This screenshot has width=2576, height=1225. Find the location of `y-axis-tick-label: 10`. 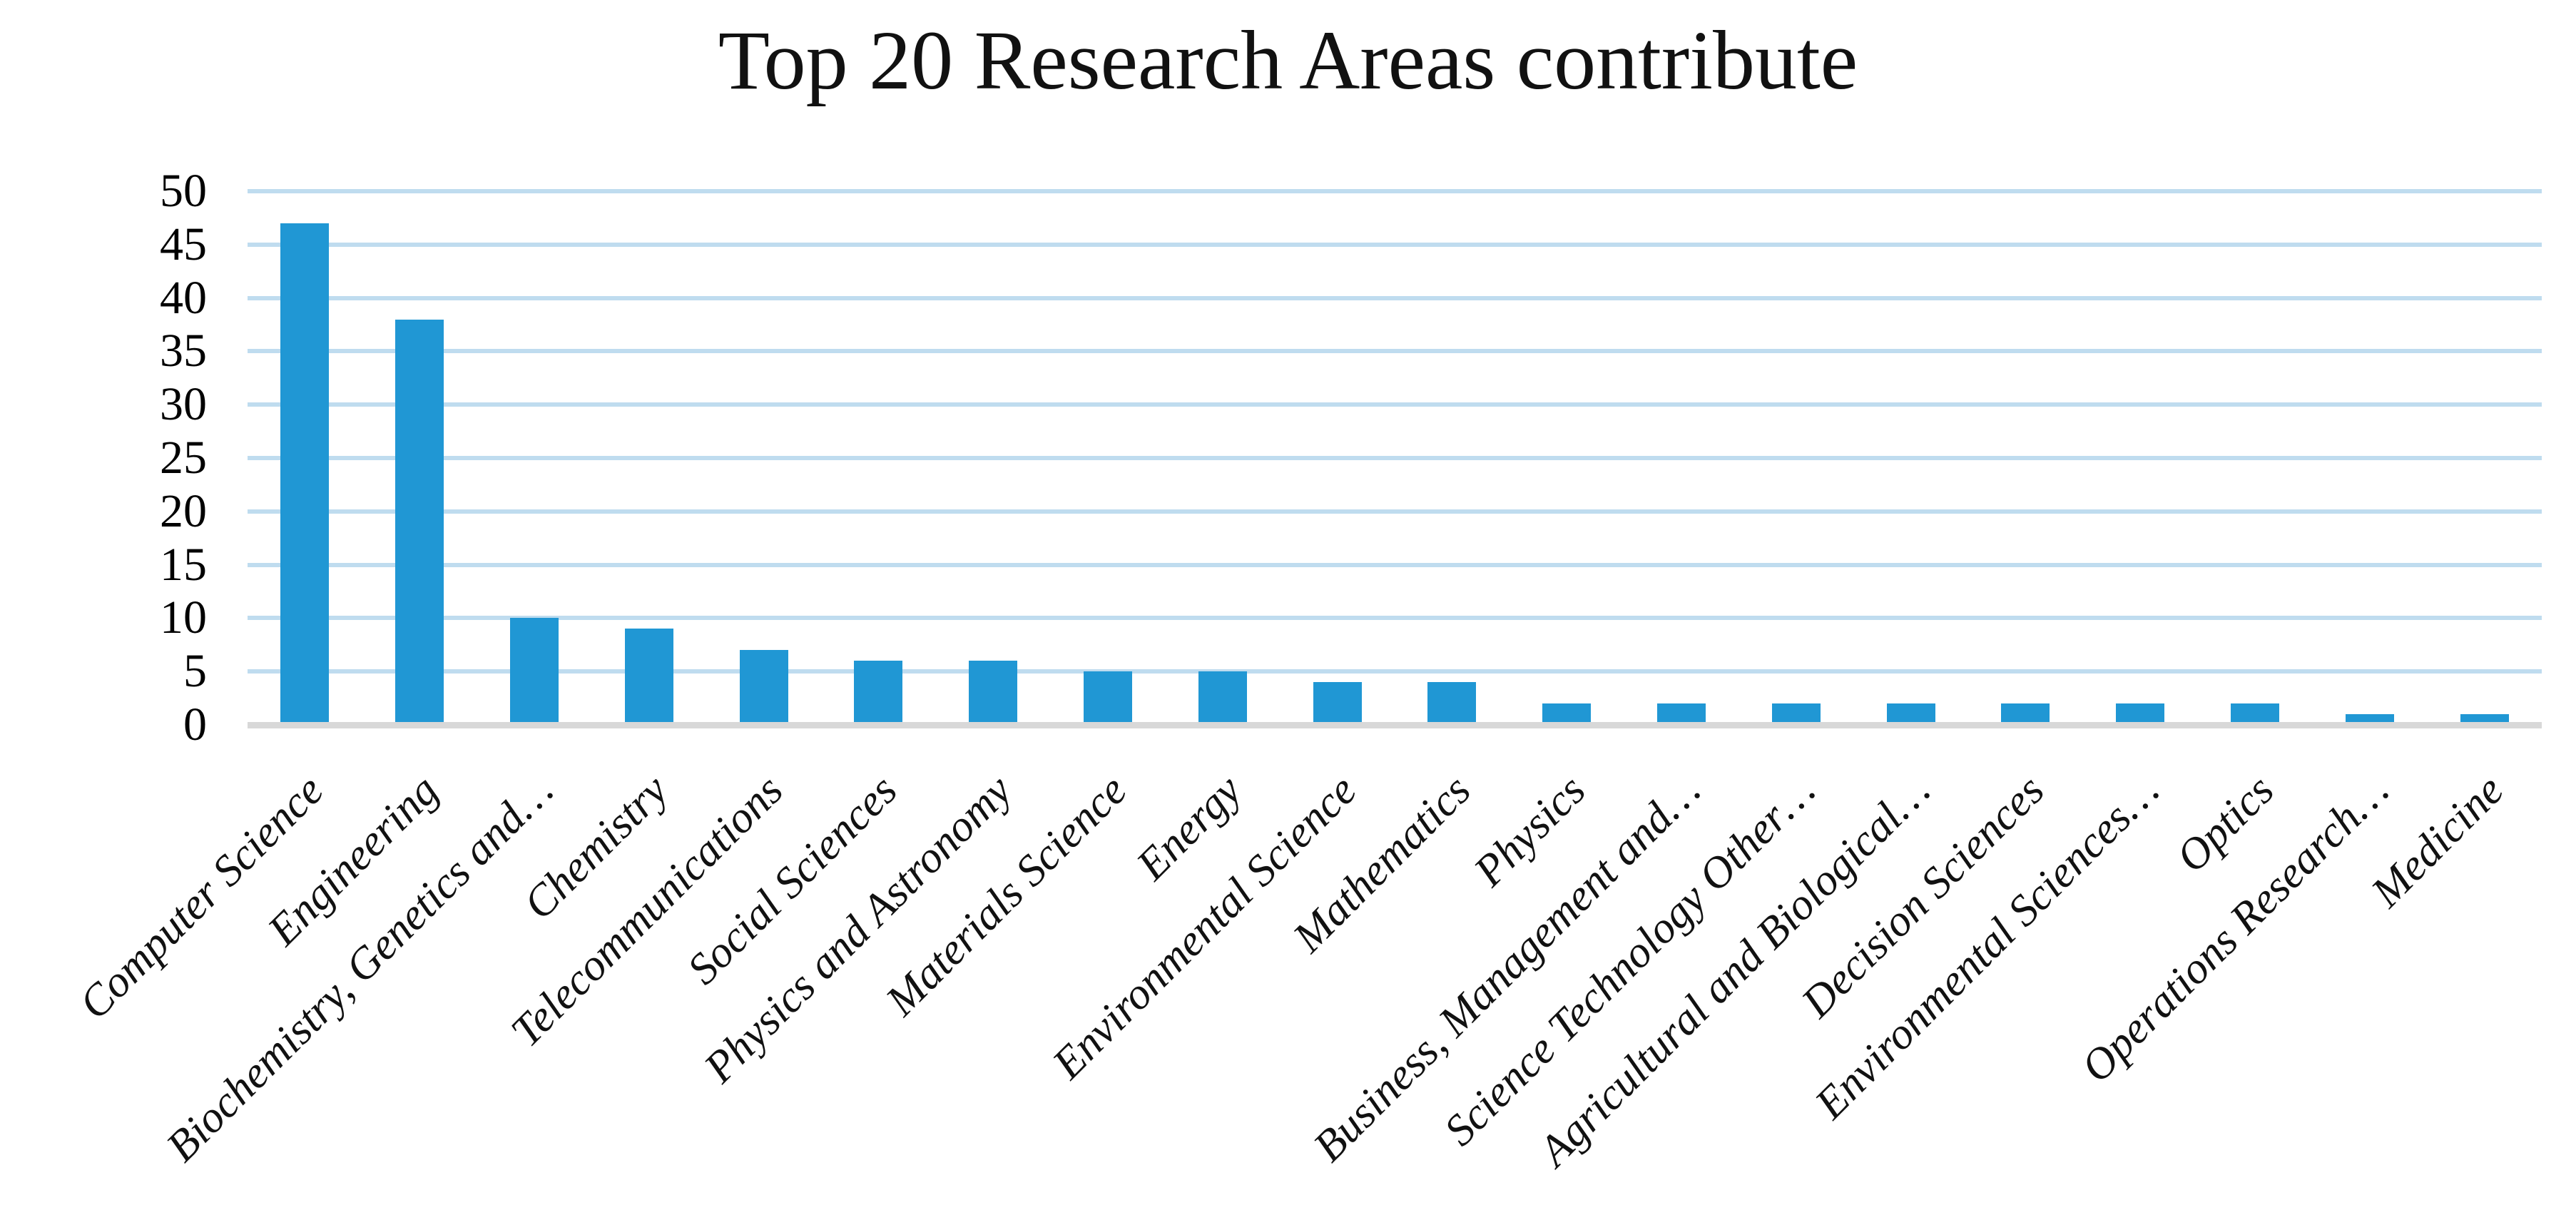

y-axis-tick-label: 10 is located at coordinates (183, 617).